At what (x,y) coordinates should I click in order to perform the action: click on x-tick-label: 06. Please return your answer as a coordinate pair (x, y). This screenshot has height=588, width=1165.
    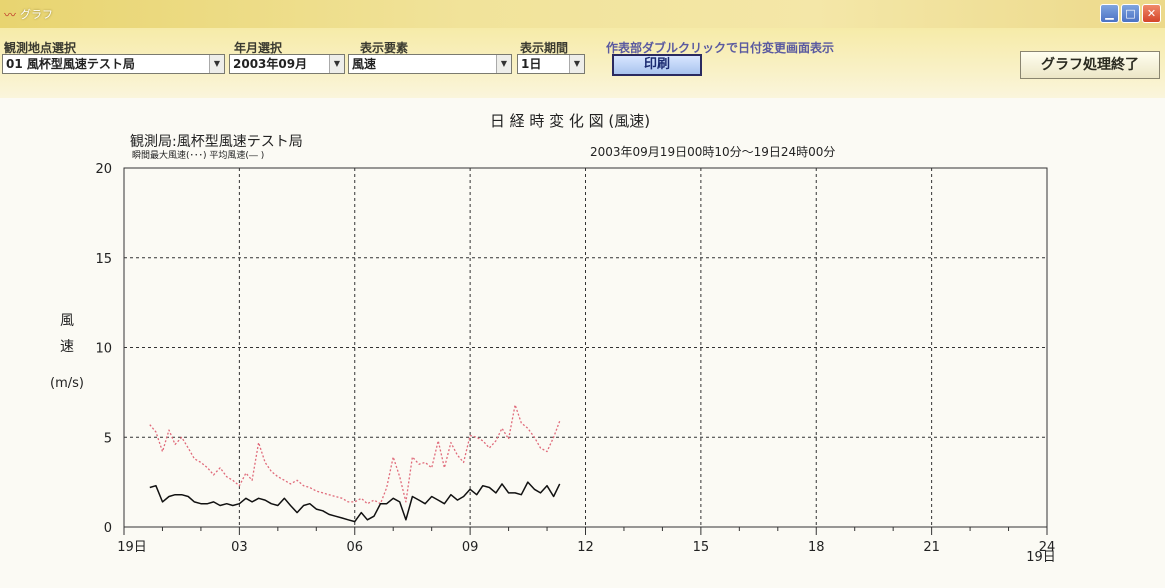
    Looking at the image, I should click on (354, 547).